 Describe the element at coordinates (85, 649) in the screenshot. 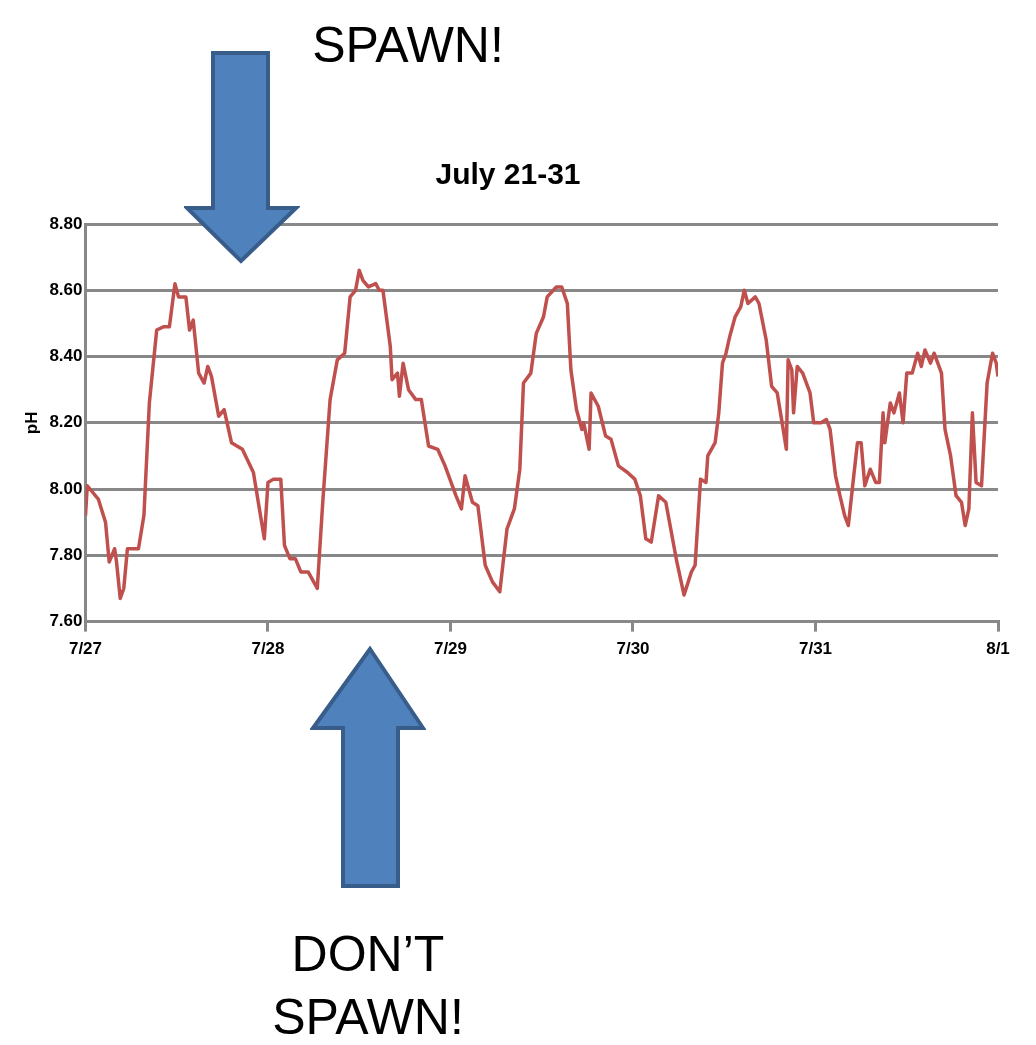

I see `x-tick-label: 7/27` at that location.